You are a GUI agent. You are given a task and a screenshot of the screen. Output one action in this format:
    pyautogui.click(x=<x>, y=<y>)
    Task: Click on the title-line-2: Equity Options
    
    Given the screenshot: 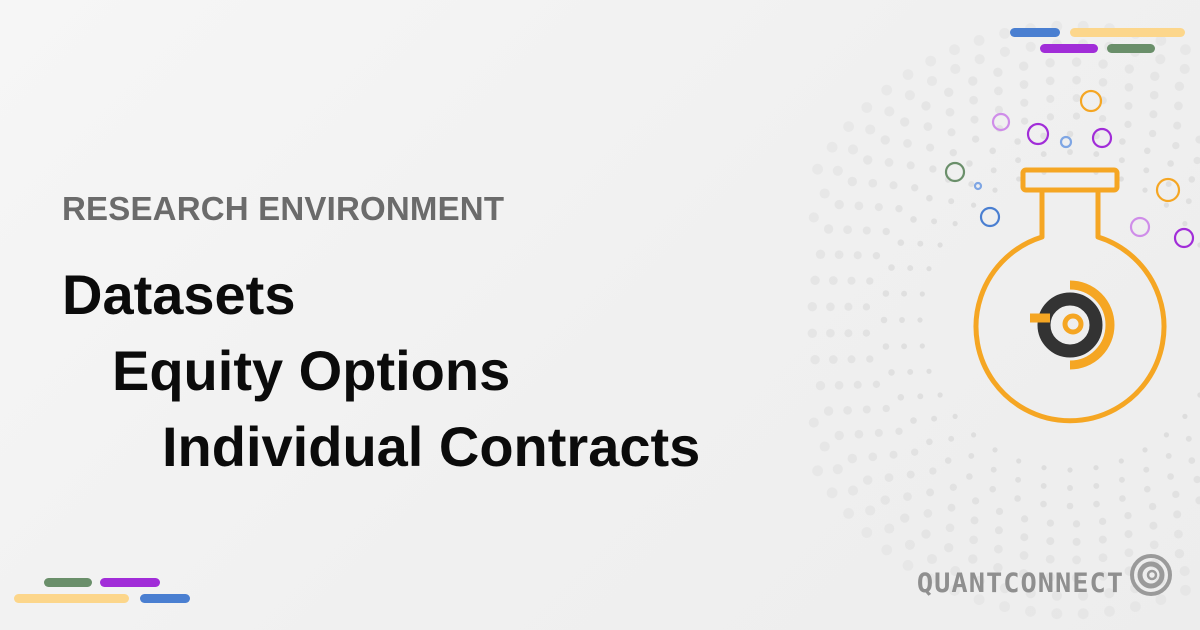 What is the action you would take?
    pyautogui.click(x=311, y=370)
    